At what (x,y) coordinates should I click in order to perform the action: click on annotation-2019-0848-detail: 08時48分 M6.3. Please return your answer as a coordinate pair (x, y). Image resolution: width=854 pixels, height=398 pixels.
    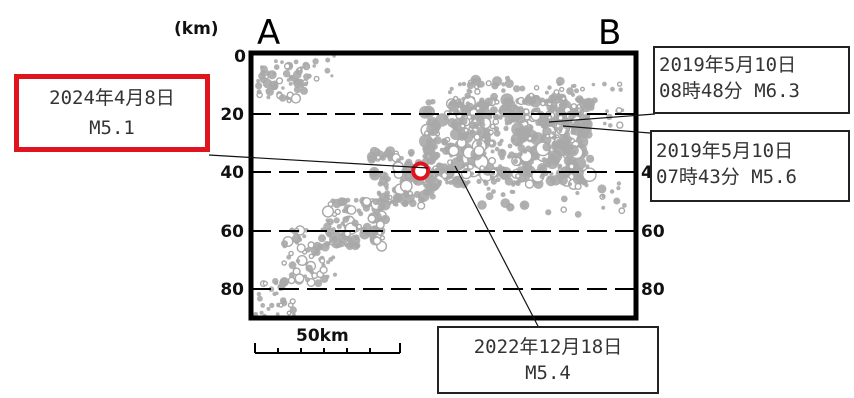
    Looking at the image, I should click on (729, 91).